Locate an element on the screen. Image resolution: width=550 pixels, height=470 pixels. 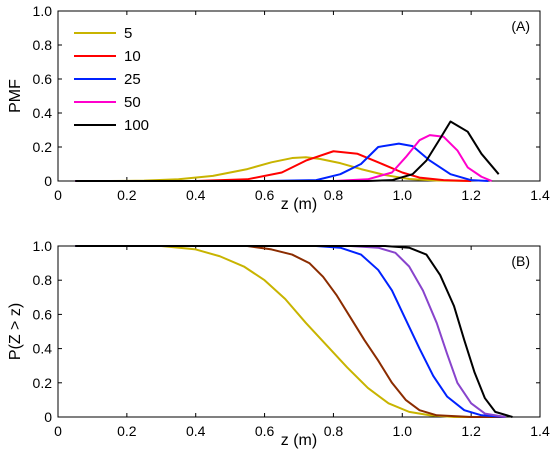
legend-label: 100 is located at coordinates (136, 125).